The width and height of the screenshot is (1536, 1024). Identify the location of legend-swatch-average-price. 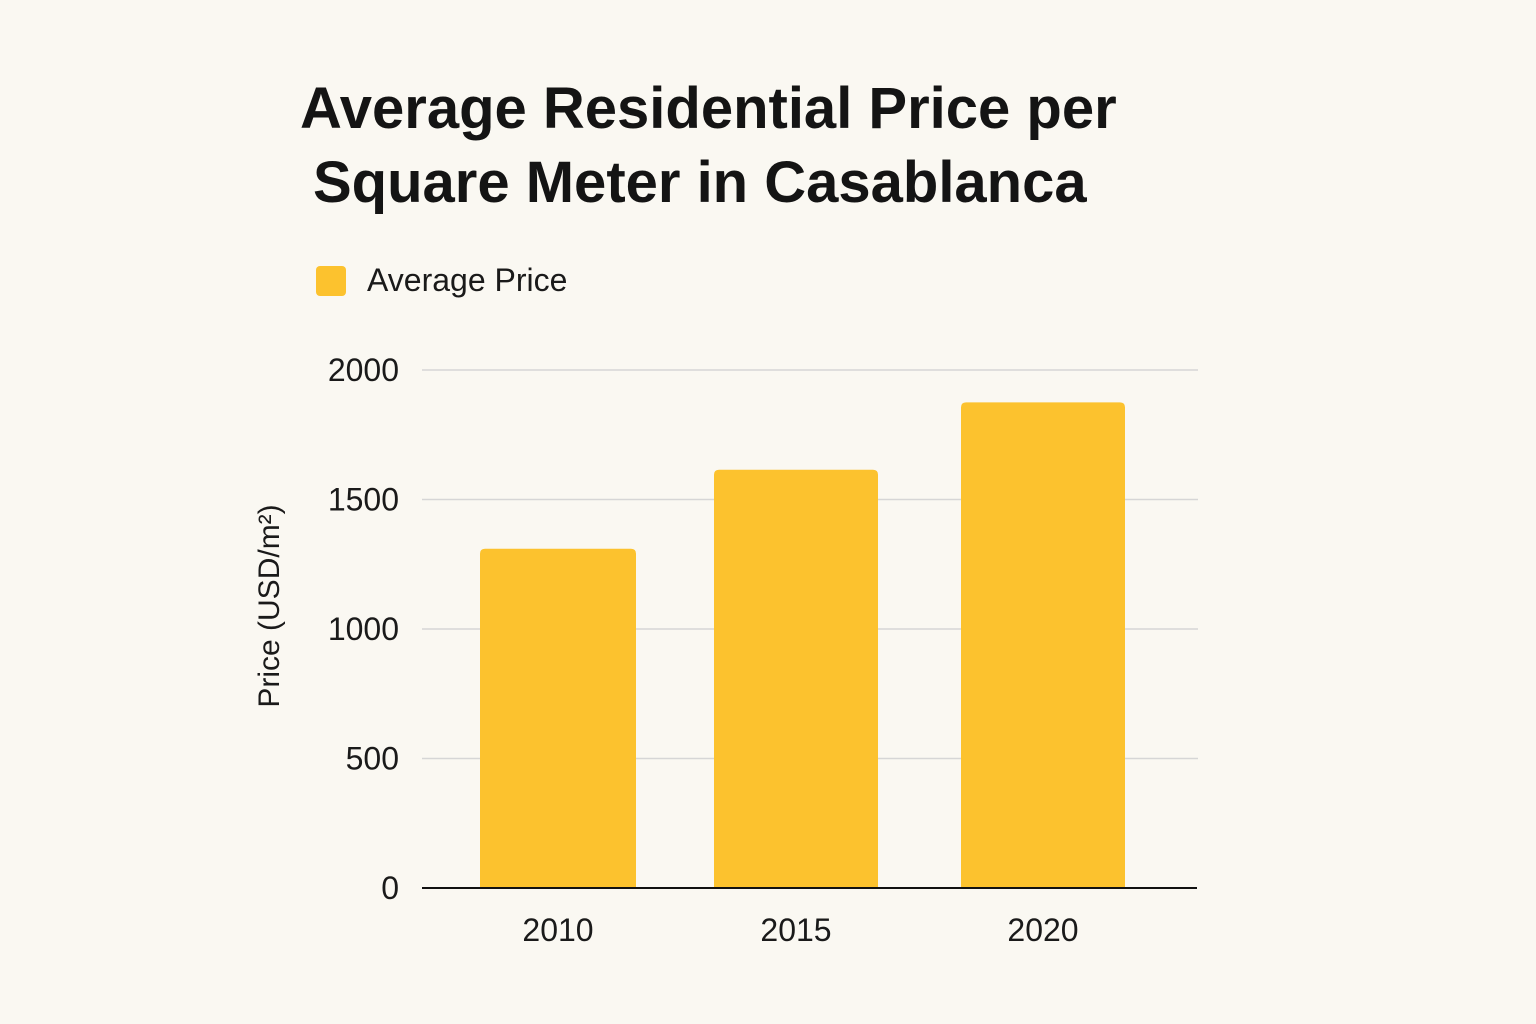
(331, 280).